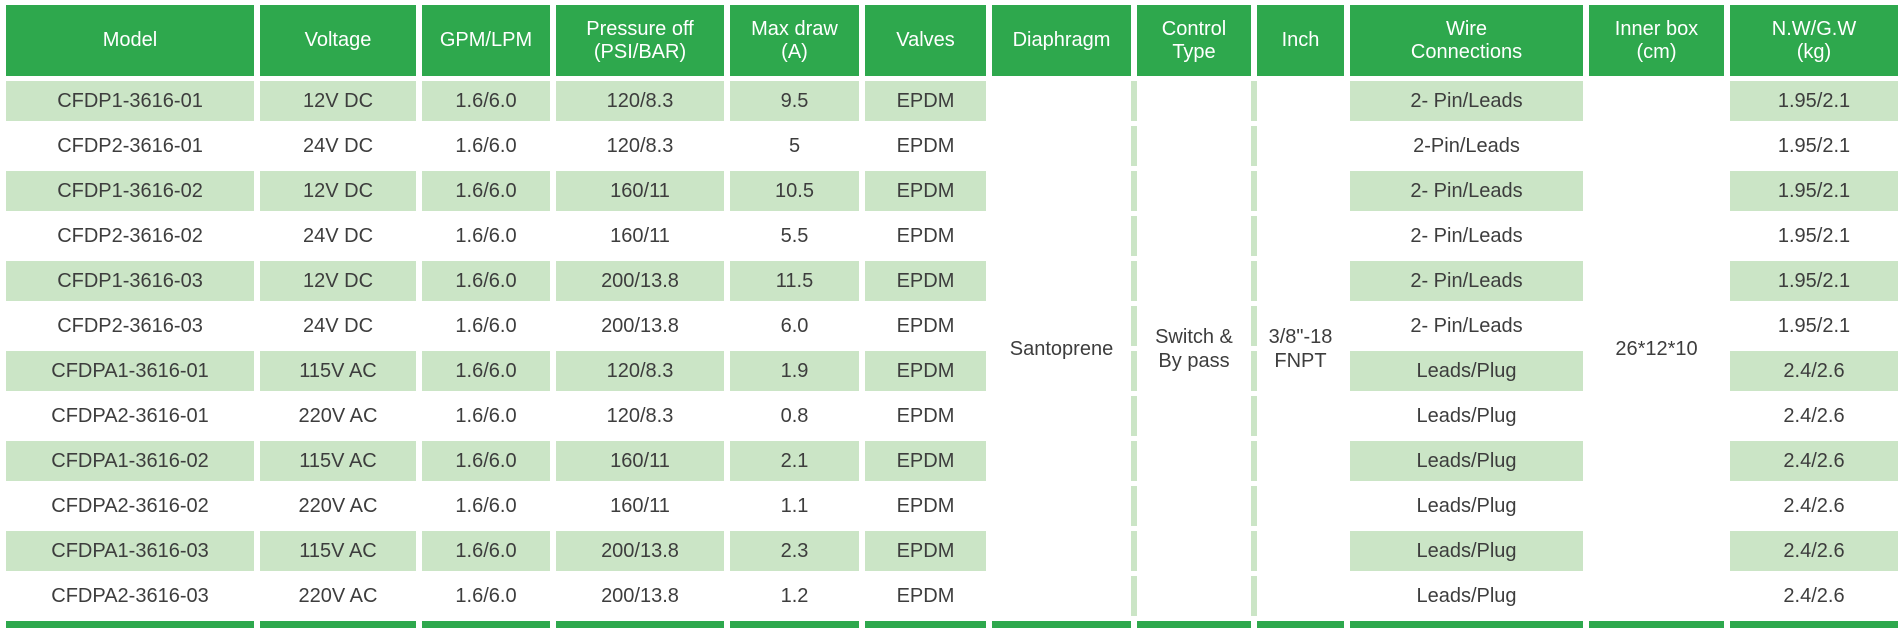 This screenshot has width=1904, height=633. Describe the element at coordinates (794, 191) in the screenshot. I see `cell-max-draw: 10.5` at that location.